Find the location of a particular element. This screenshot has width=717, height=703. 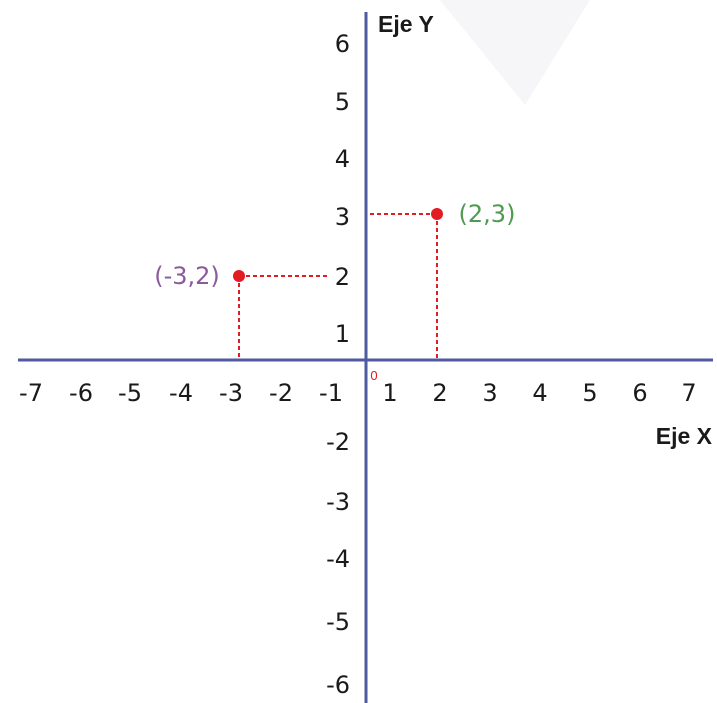

y-tick-label: 6 is located at coordinates (342, 44).